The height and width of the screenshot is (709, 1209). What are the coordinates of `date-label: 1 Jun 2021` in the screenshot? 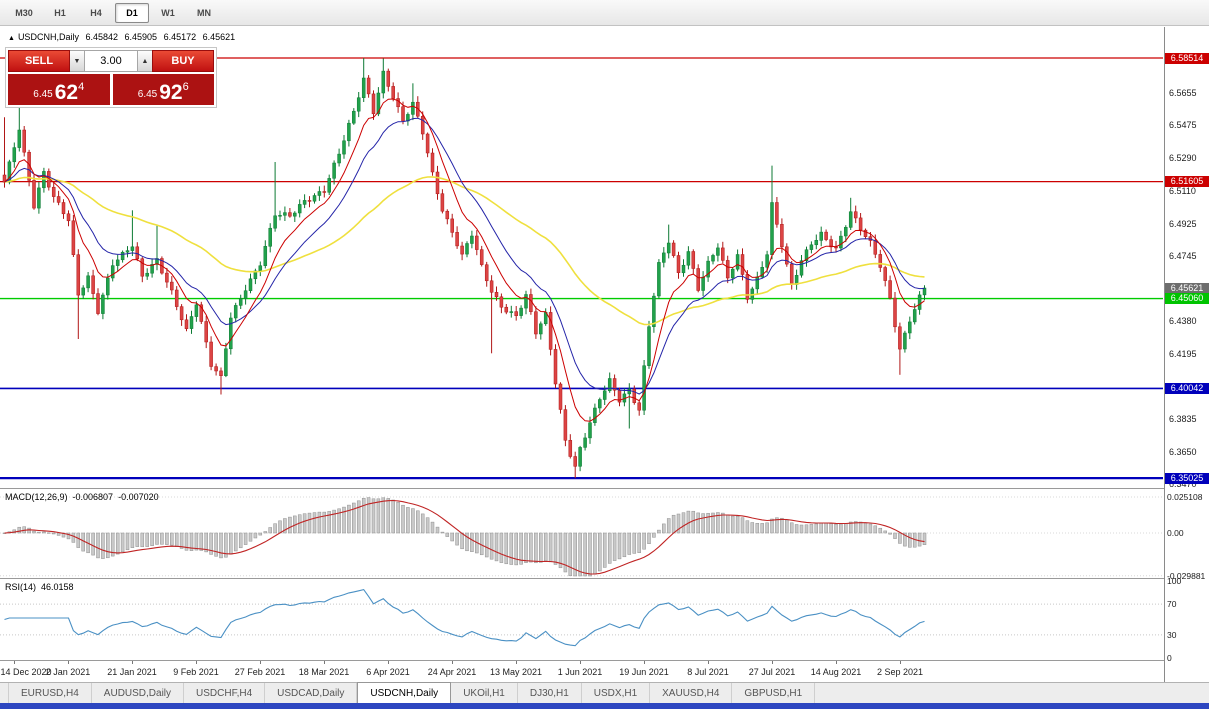 It's located at (580, 672).